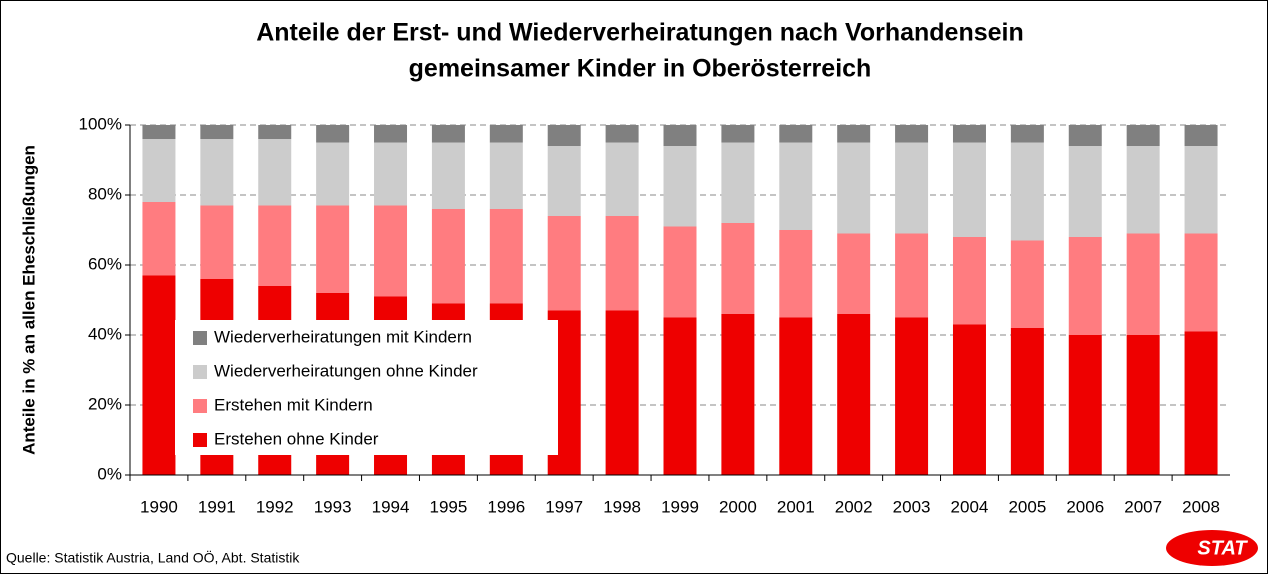 This screenshot has height=574, width=1268. I want to click on x-tick-label: 1993, so click(333, 506).